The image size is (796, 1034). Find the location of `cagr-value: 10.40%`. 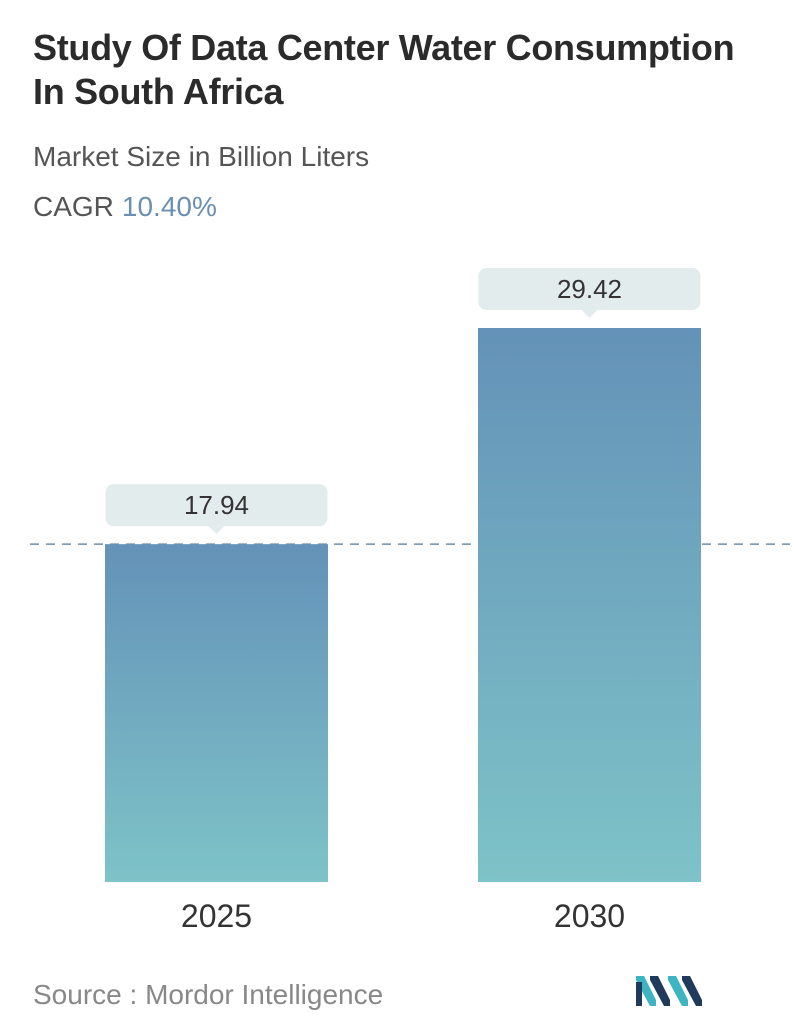

cagr-value: 10.40% is located at coordinates (169, 206).